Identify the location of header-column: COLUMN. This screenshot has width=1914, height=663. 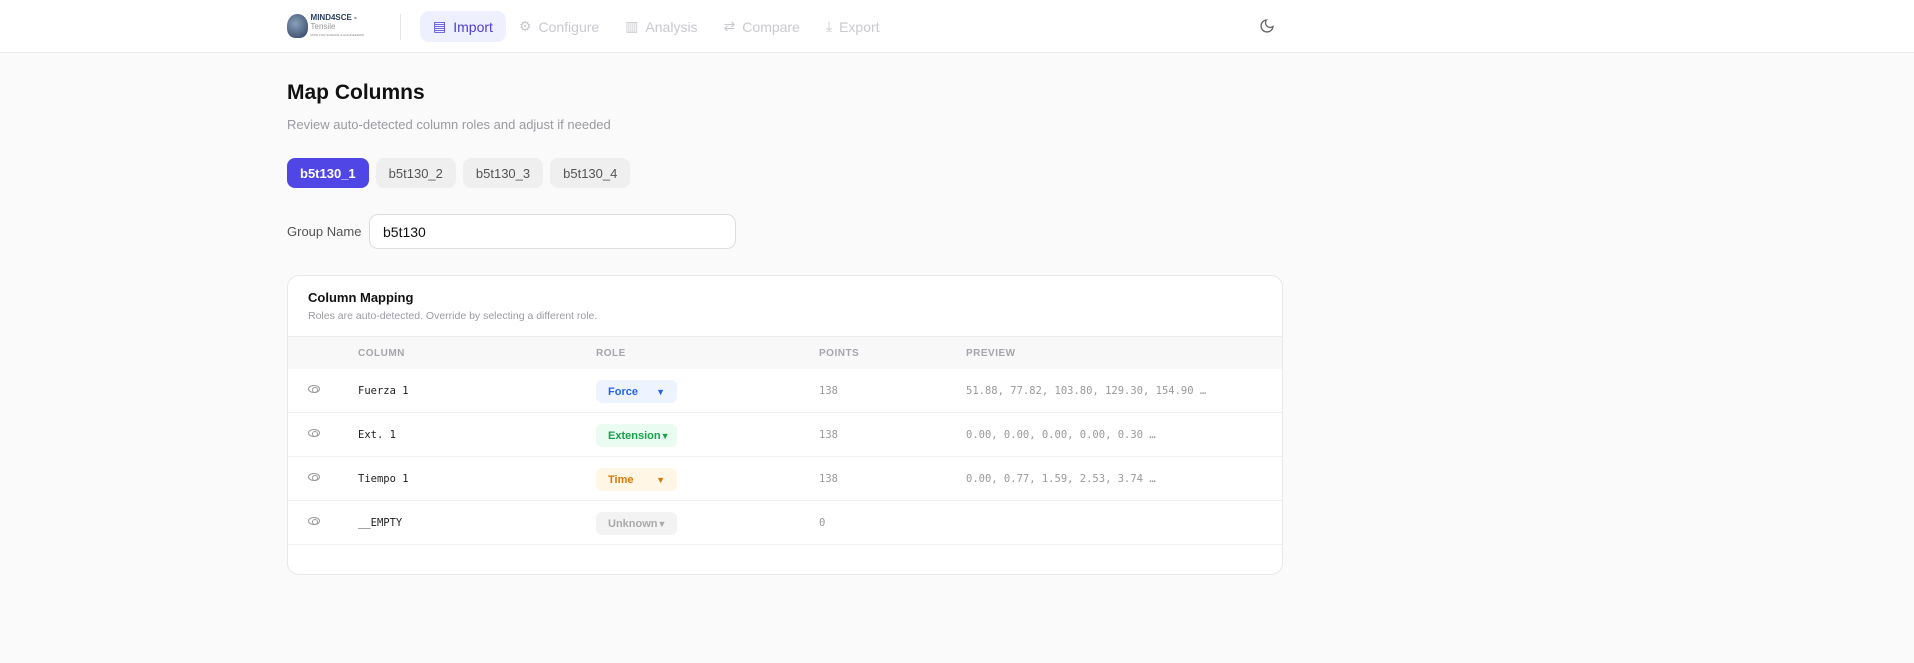
(381, 353).